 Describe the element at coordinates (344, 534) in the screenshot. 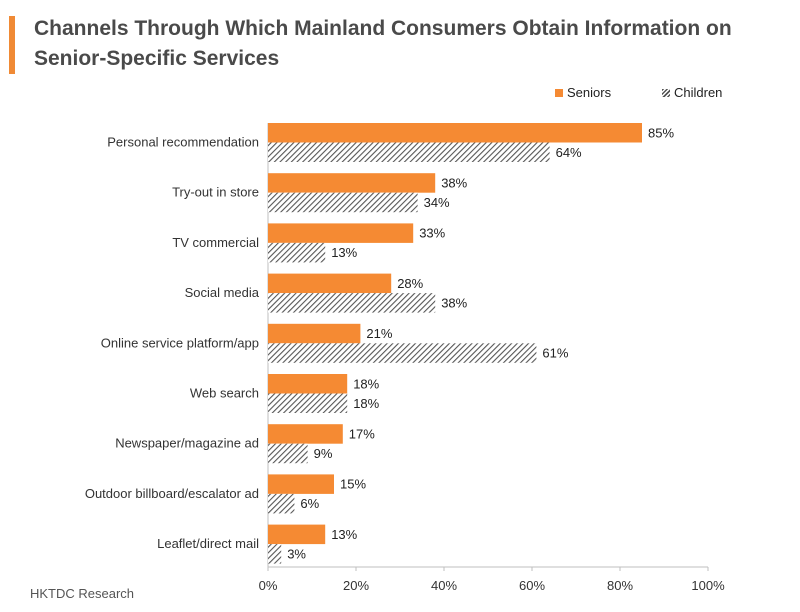

I see `data-label-seniors: 13%` at that location.